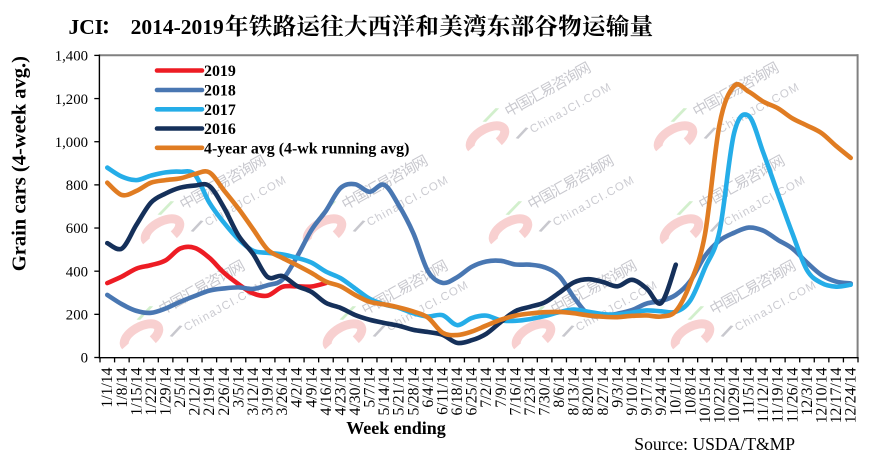 Image resolution: width=878 pixels, height=465 pixels. I want to click on svg-text: 1,200, so click(71, 100).